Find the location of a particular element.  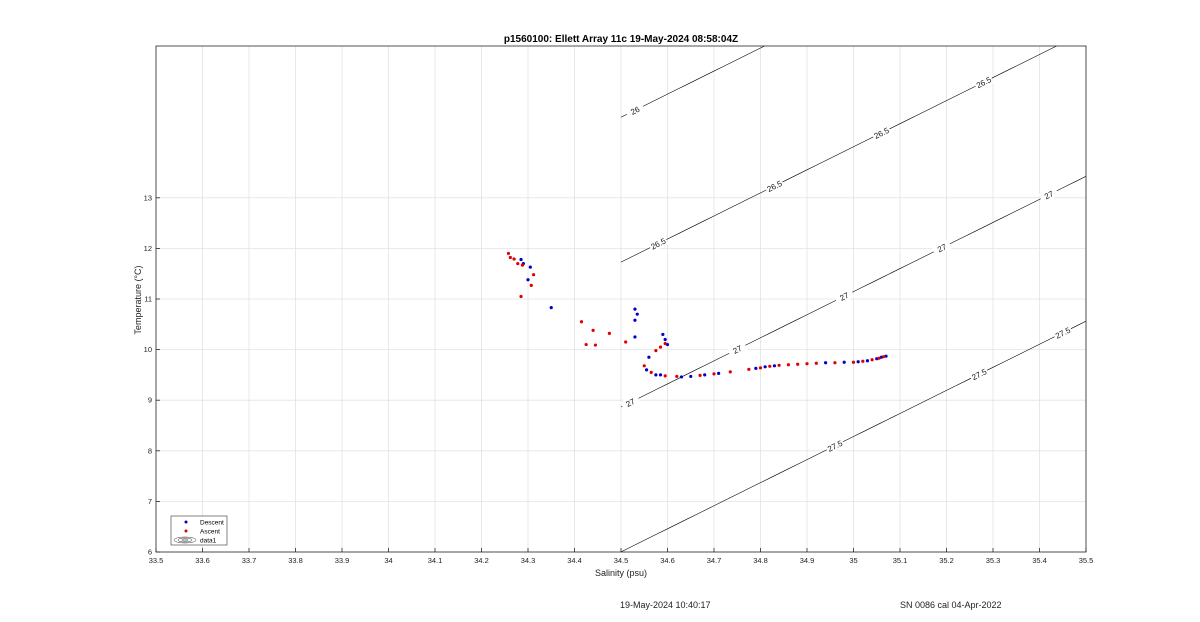

x-tick-label: 35.1 is located at coordinates (900, 560).